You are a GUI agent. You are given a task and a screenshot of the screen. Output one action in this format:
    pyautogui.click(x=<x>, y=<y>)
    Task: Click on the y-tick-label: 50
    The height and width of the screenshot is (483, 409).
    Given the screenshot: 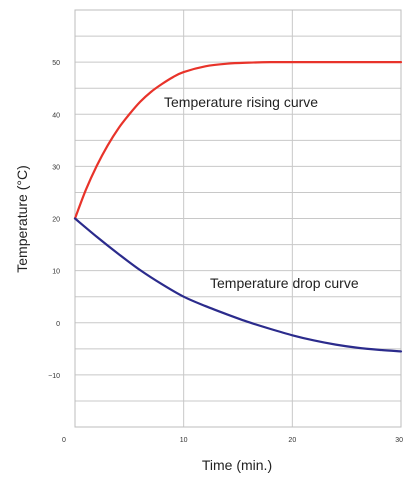 What is the action you would take?
    pyautogui.click(x=56, y=63)
    